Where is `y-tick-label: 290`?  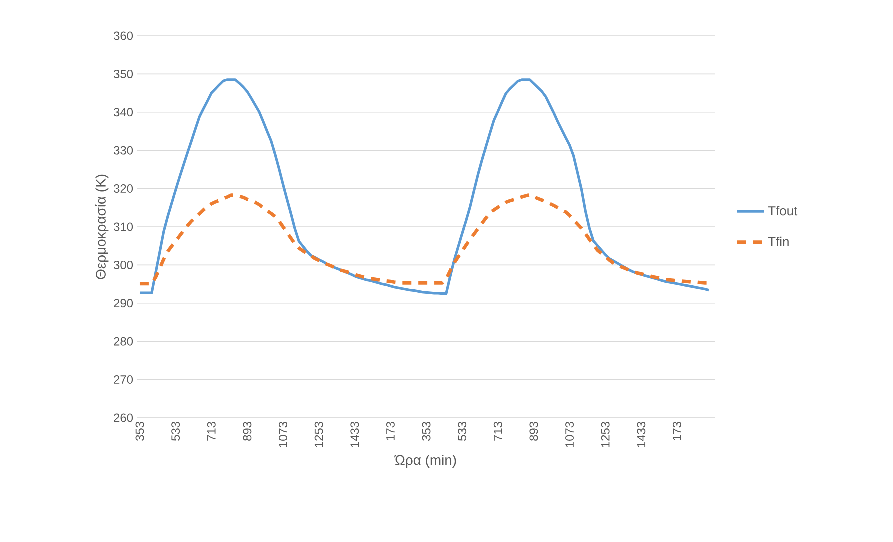 y-tick-label: 290 is located at coordinates (124, 303).